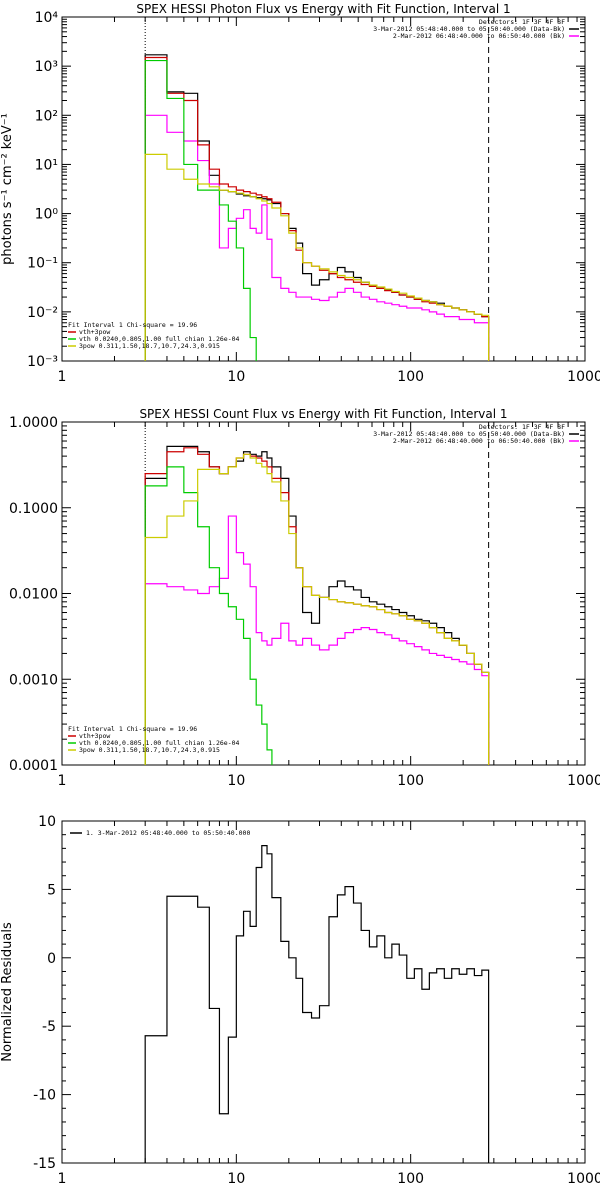  Describe the element at coordinates (44, 1164) in the screenshot. I see `y-tick-label: -15` at that location.